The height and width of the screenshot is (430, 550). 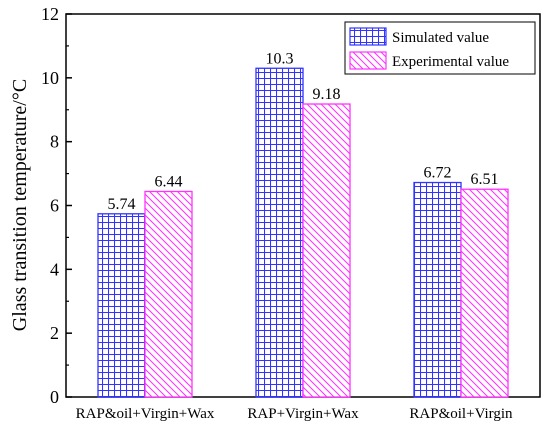 What do you see at coordinates (438, 173) in the screenshot?
I see `data-label: 6.72` at bounding box center [438, 173].